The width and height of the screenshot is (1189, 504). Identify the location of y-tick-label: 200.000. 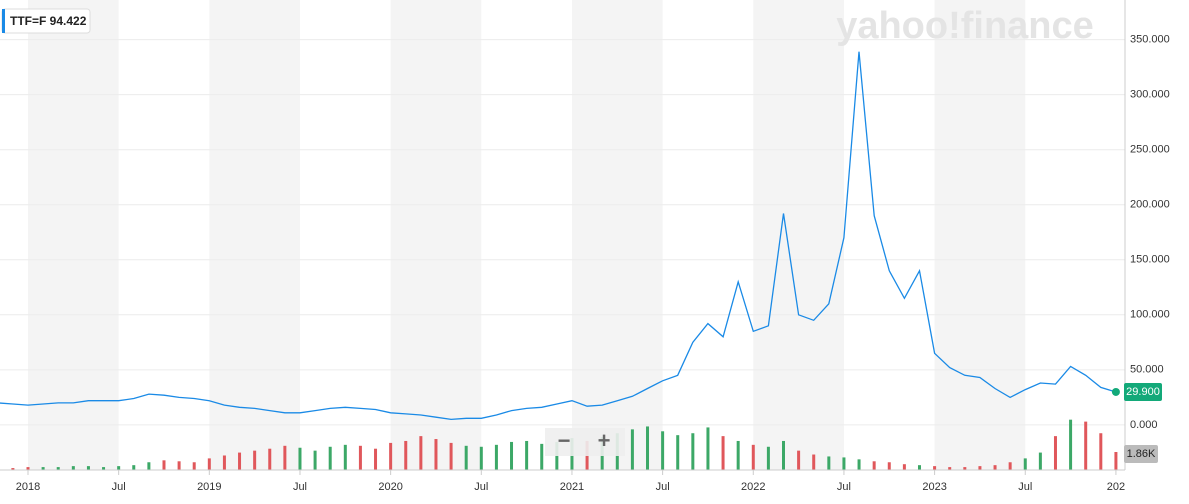
(1150, 205).